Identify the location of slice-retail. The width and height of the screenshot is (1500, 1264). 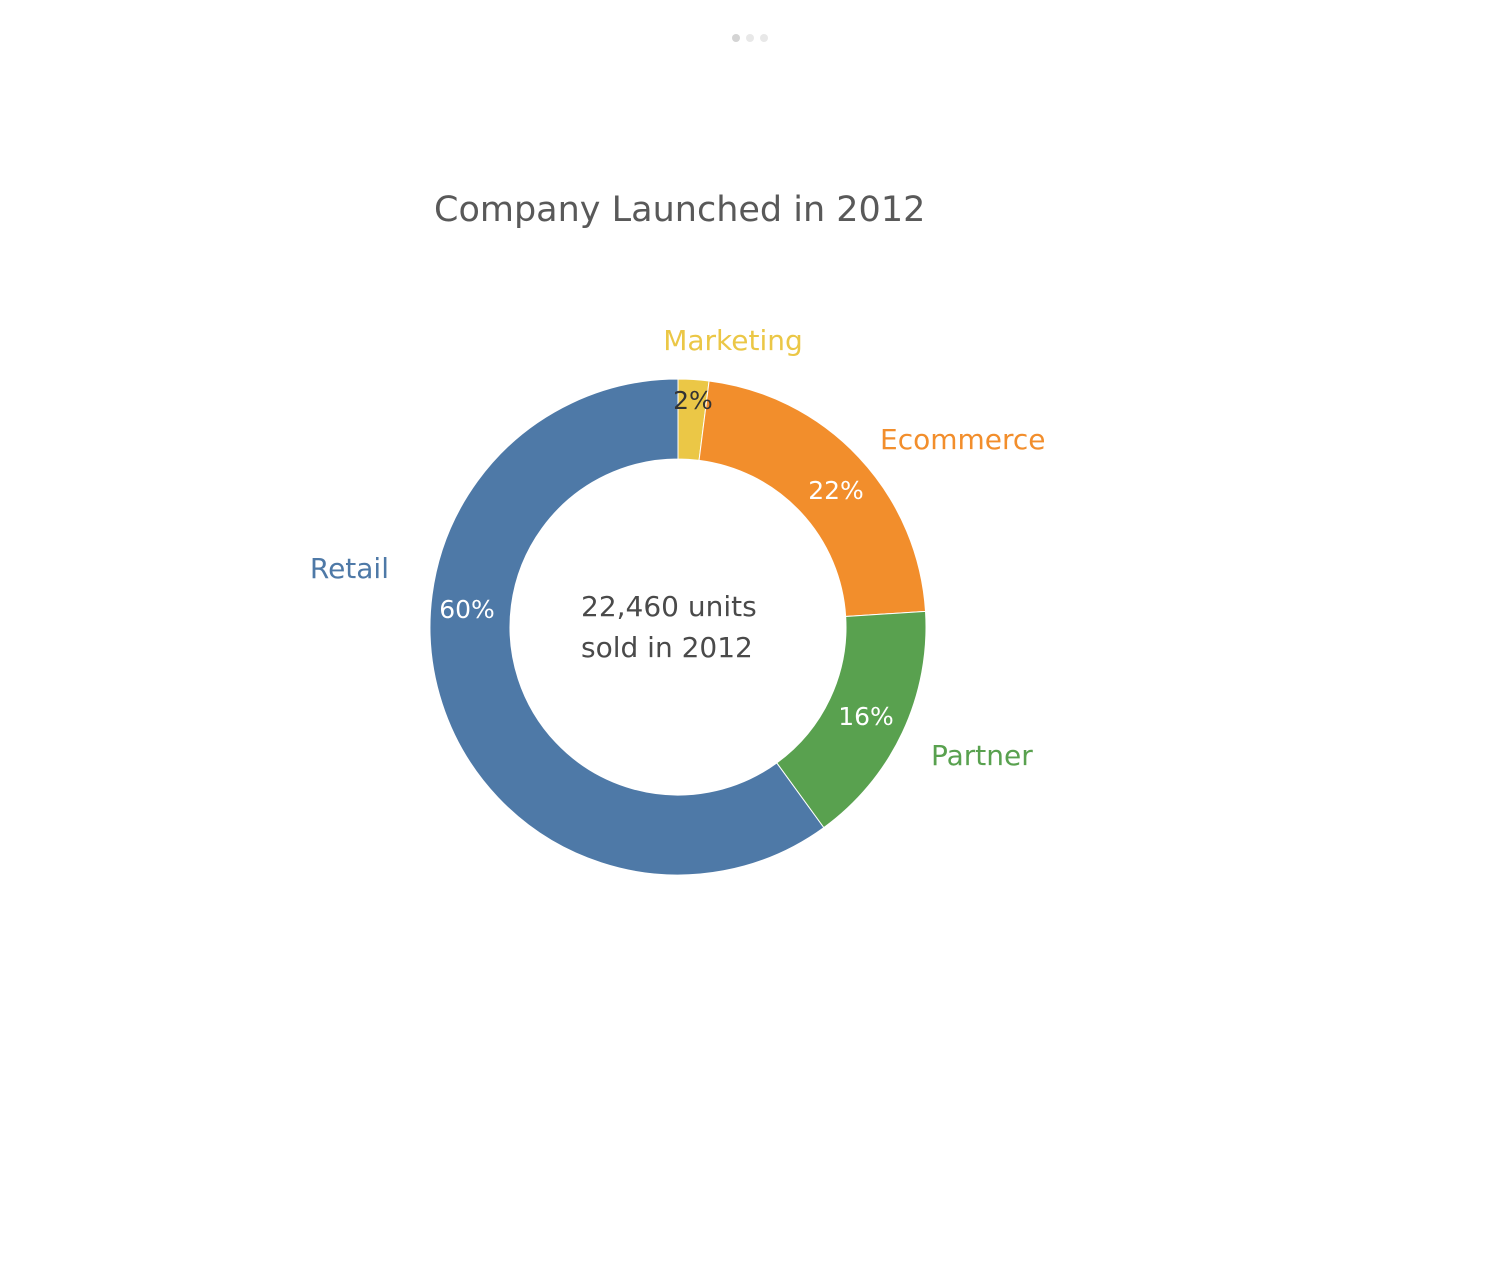
(627, 627).